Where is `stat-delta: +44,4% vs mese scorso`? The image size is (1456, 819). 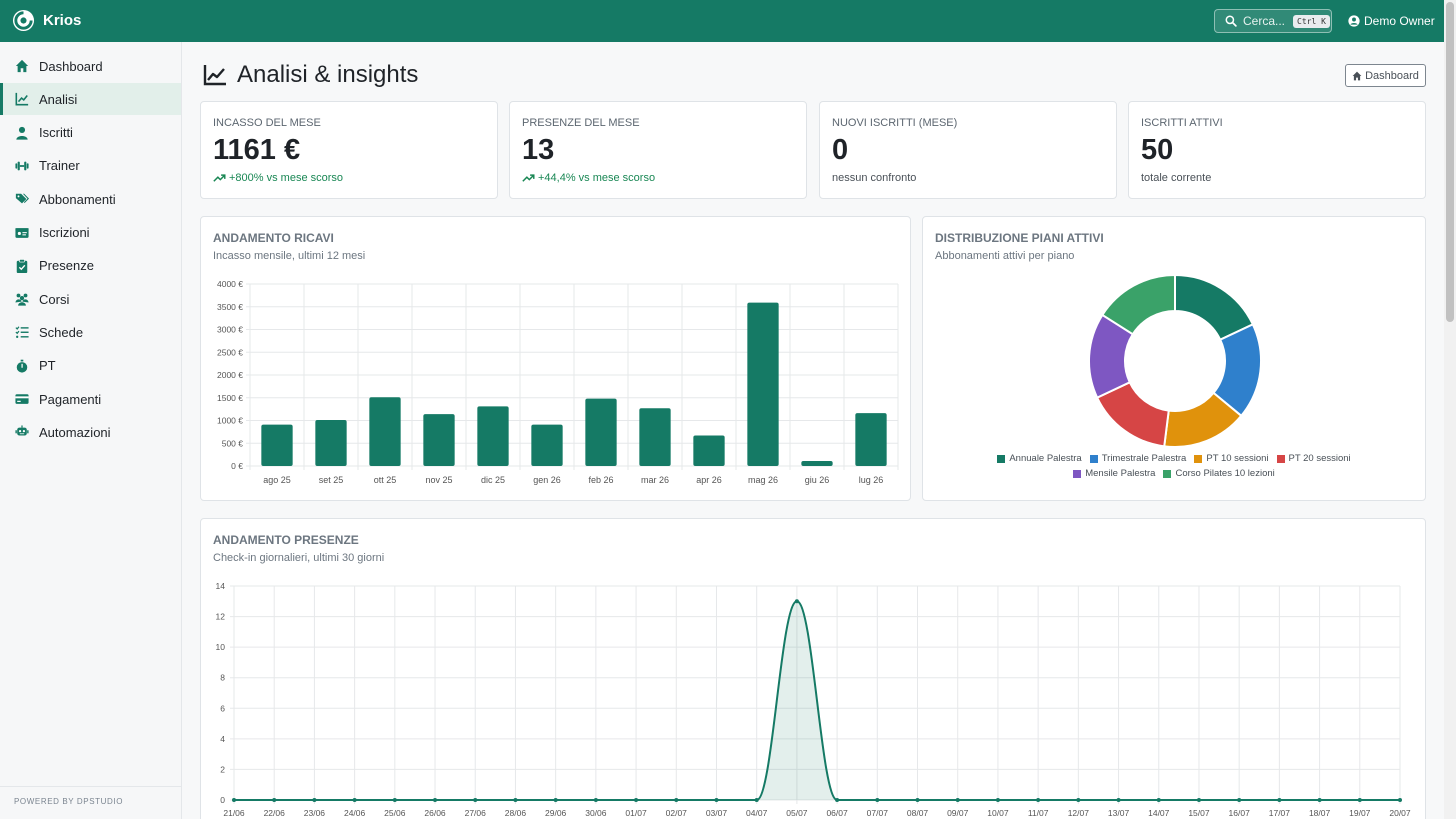 stat-delta: +44,4% vs mese scorso is located at coordinates (588, 178).